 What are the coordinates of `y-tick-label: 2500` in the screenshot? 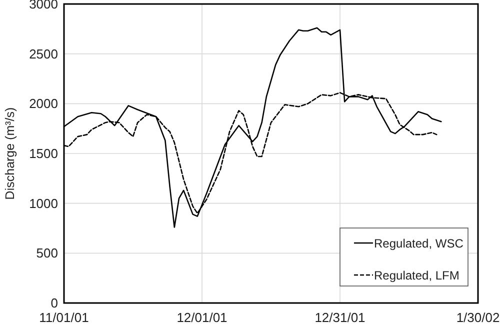 It's located at (43, 54).